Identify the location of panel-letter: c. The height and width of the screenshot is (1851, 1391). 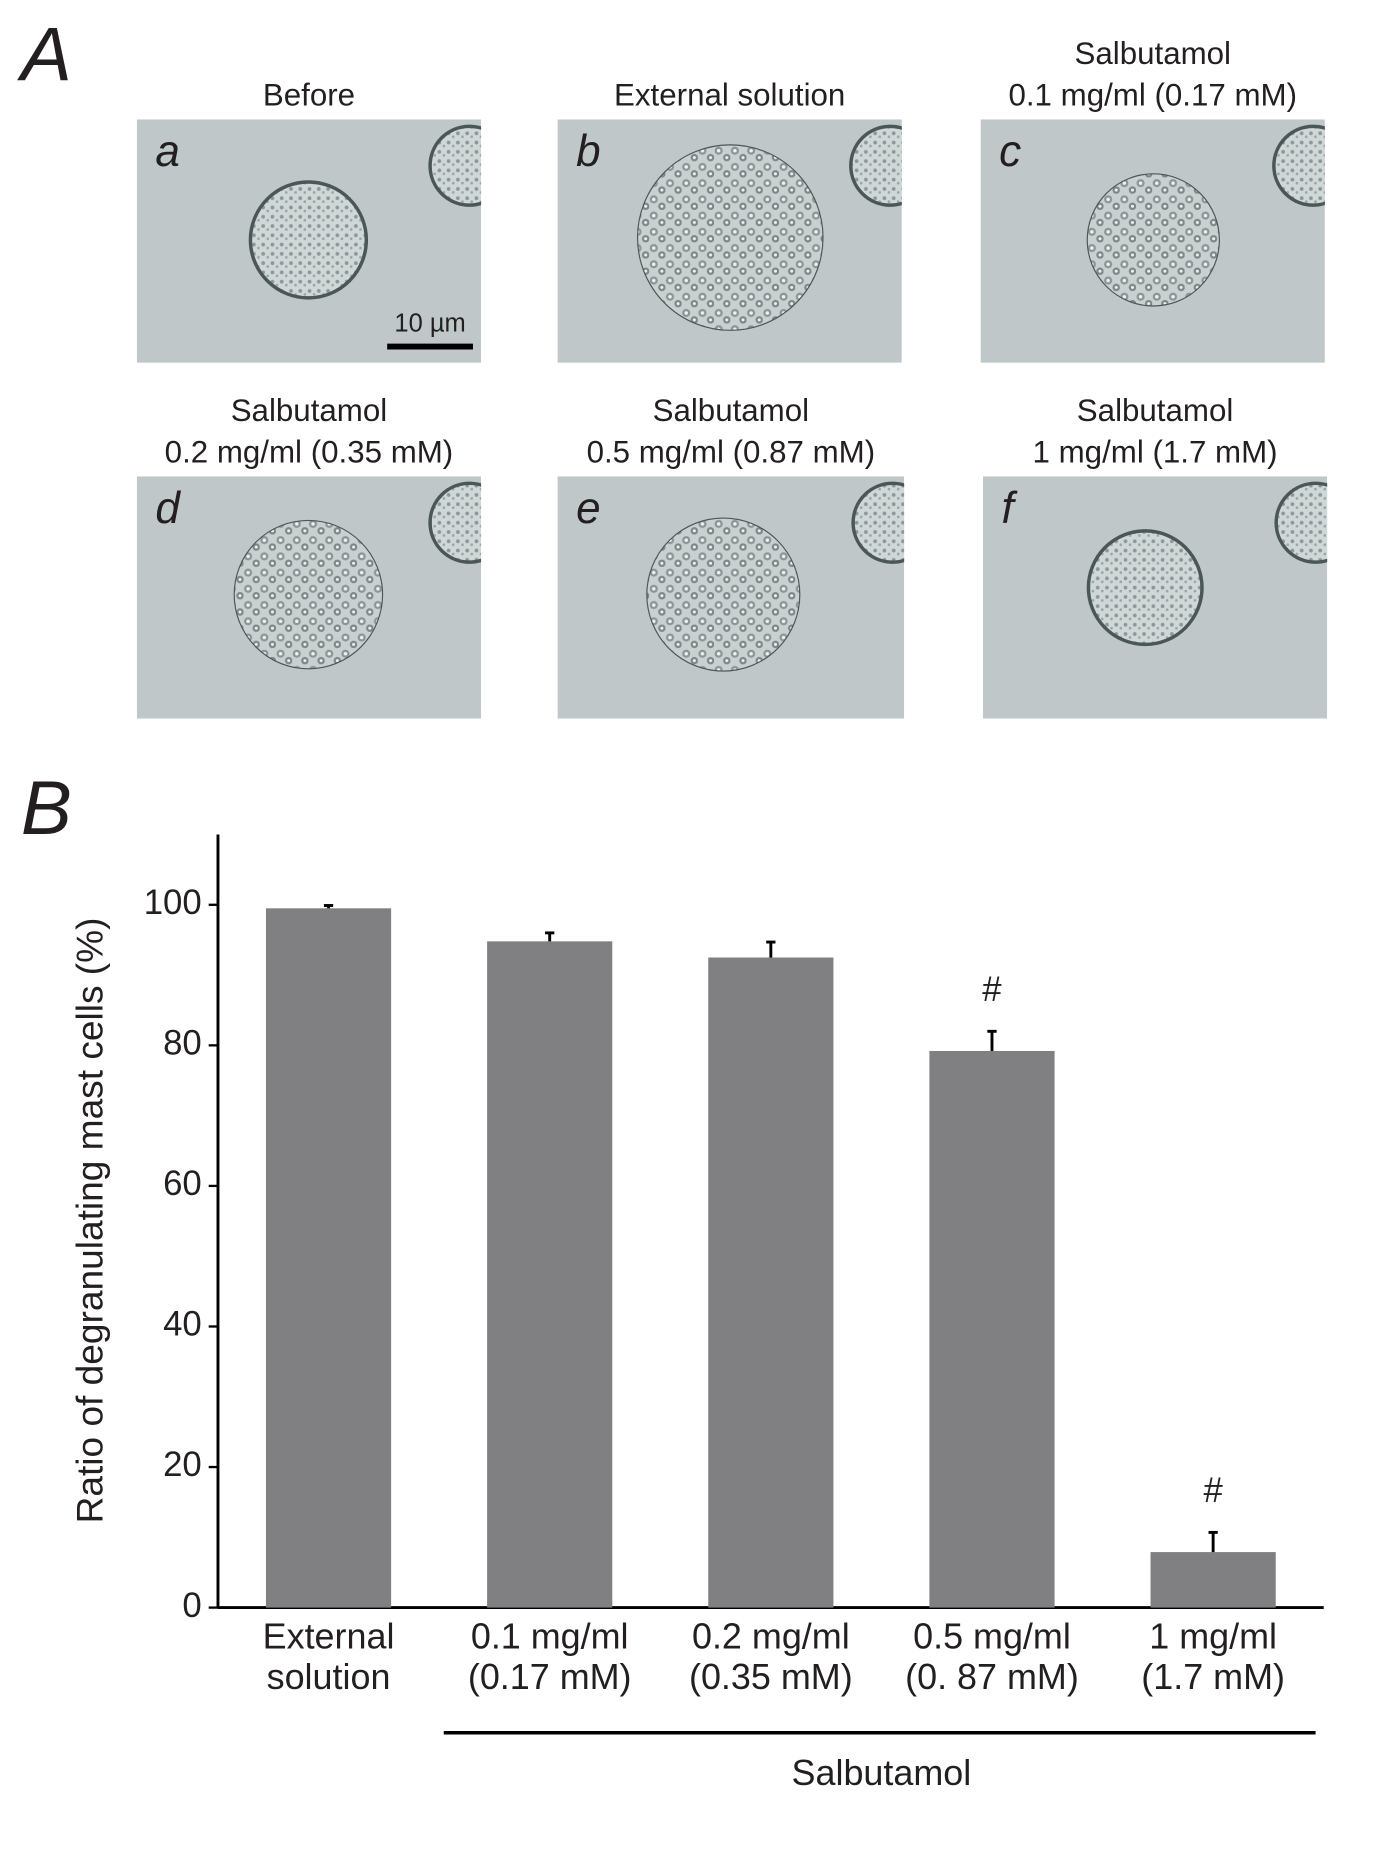
(1010, 151).